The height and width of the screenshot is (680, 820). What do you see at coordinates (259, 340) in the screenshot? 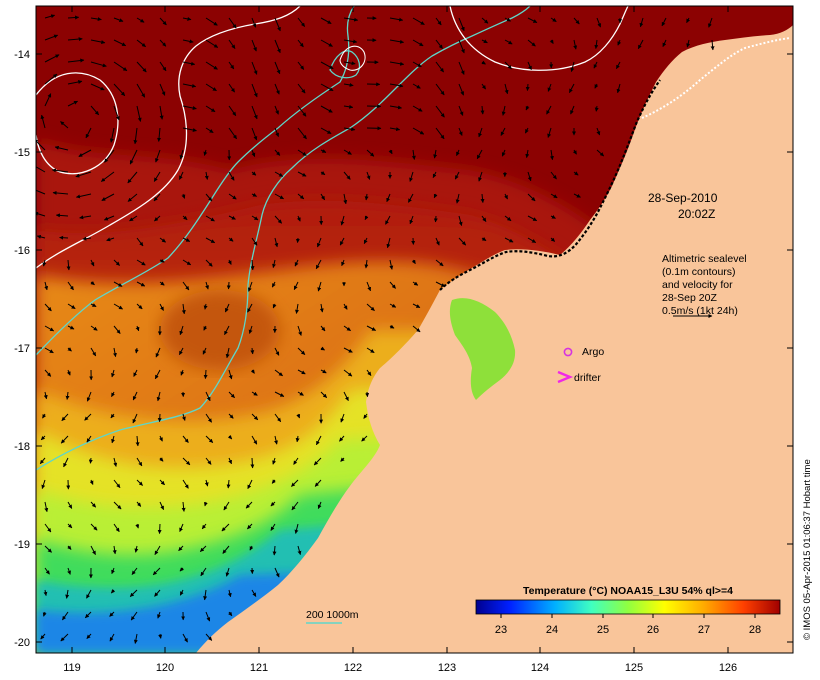
I see `x-tick: 121` at bounding box center [259, 340].